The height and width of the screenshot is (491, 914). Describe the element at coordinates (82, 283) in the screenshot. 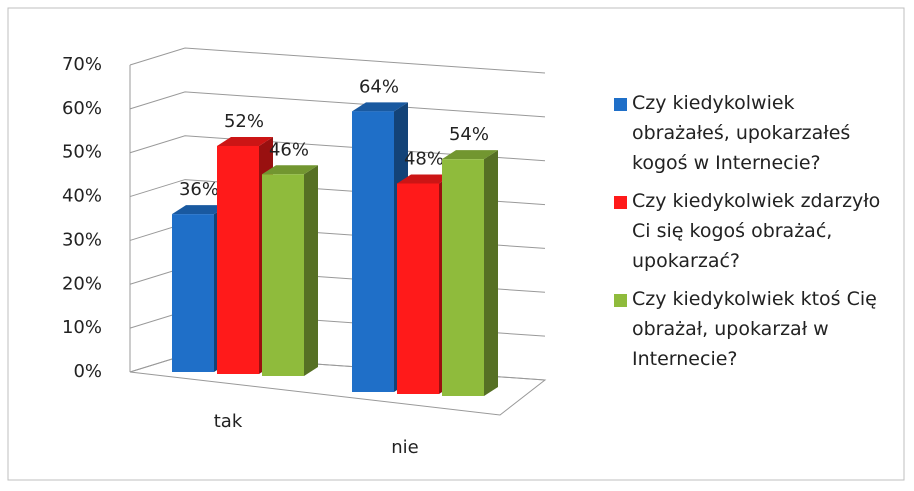

I see `y-tick-label: 20%` at that location.